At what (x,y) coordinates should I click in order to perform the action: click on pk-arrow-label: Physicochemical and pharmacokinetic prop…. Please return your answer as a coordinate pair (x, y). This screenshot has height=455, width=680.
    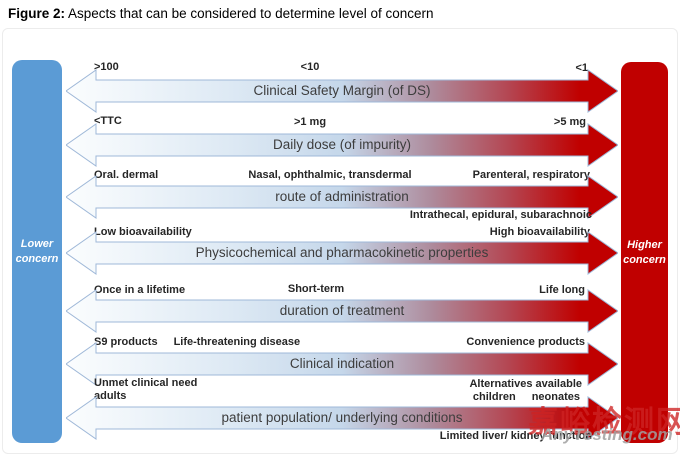
    Looking at the image, I should click on (342, 252).